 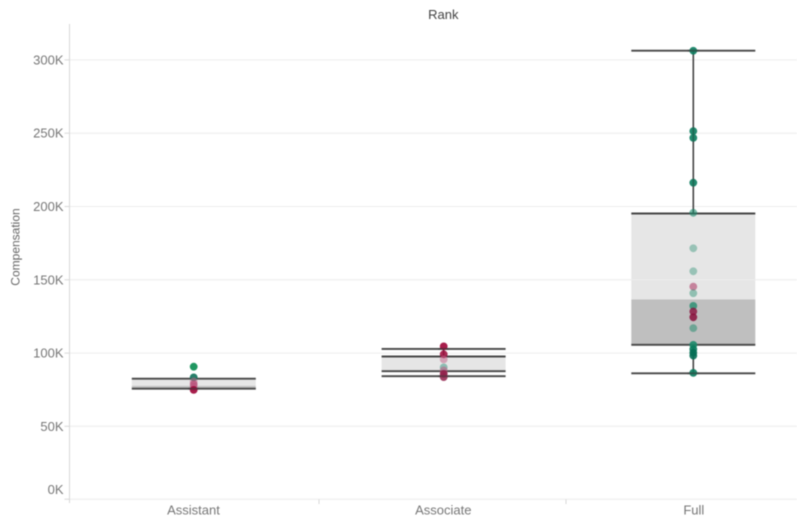 What do you see at coordinates (48, 206) in the screenshot?
I see `svg-text: 200K` at bounding box center [48, 206].